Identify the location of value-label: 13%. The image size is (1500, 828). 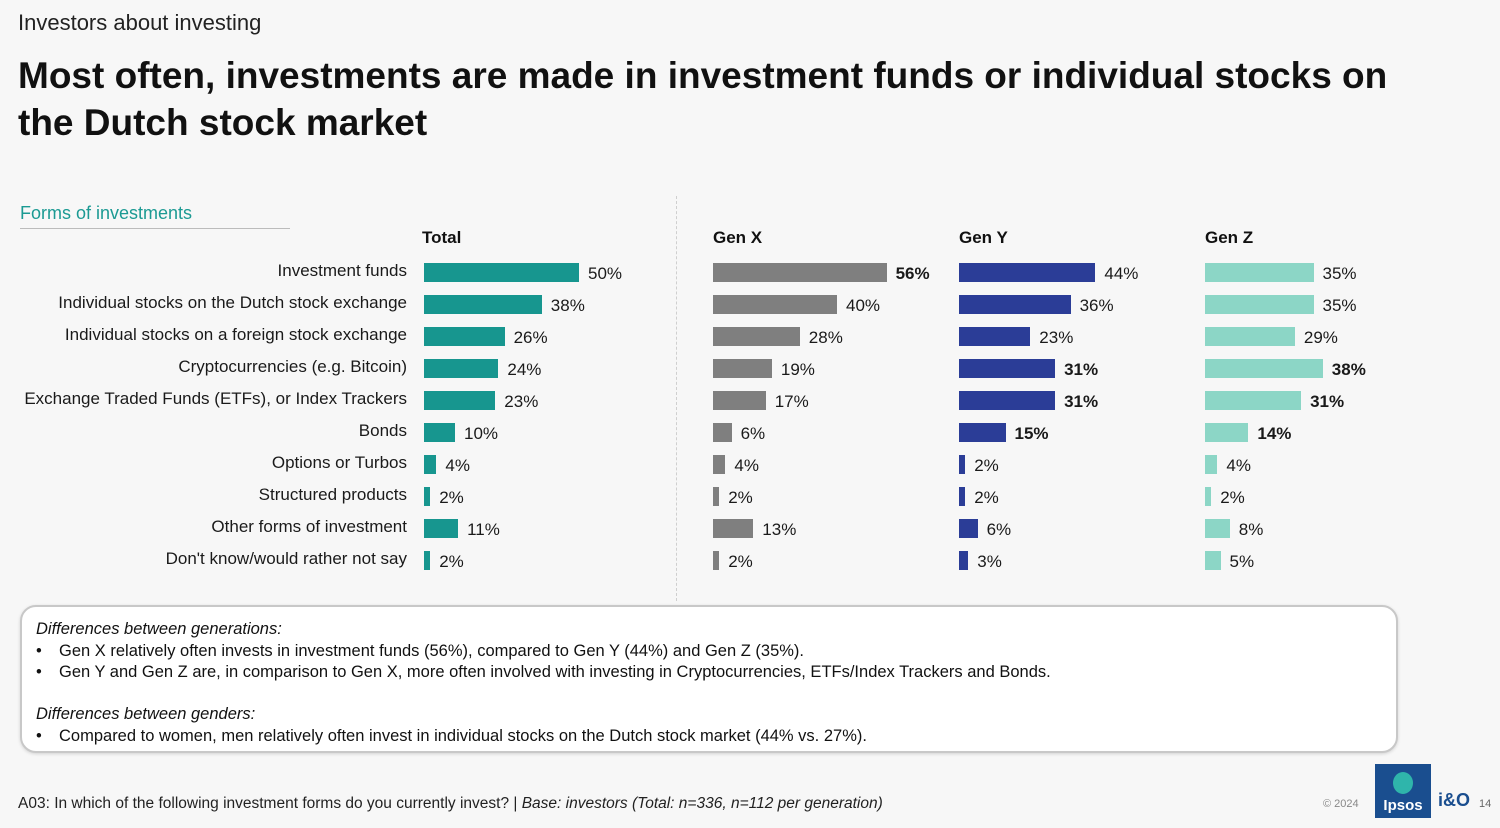
(779, 529).